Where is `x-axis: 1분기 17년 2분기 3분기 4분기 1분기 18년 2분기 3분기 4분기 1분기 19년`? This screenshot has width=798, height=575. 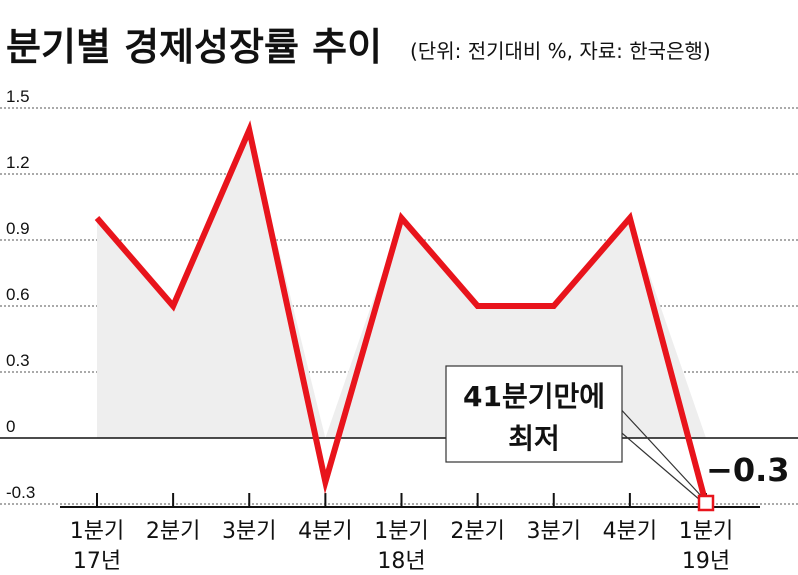
x-axis: 1분기 17년 2분기 3분기 4분기 1분기 18년 2분기 3분기 4분기 1분기 19년 is located at coordinates (401, 533).